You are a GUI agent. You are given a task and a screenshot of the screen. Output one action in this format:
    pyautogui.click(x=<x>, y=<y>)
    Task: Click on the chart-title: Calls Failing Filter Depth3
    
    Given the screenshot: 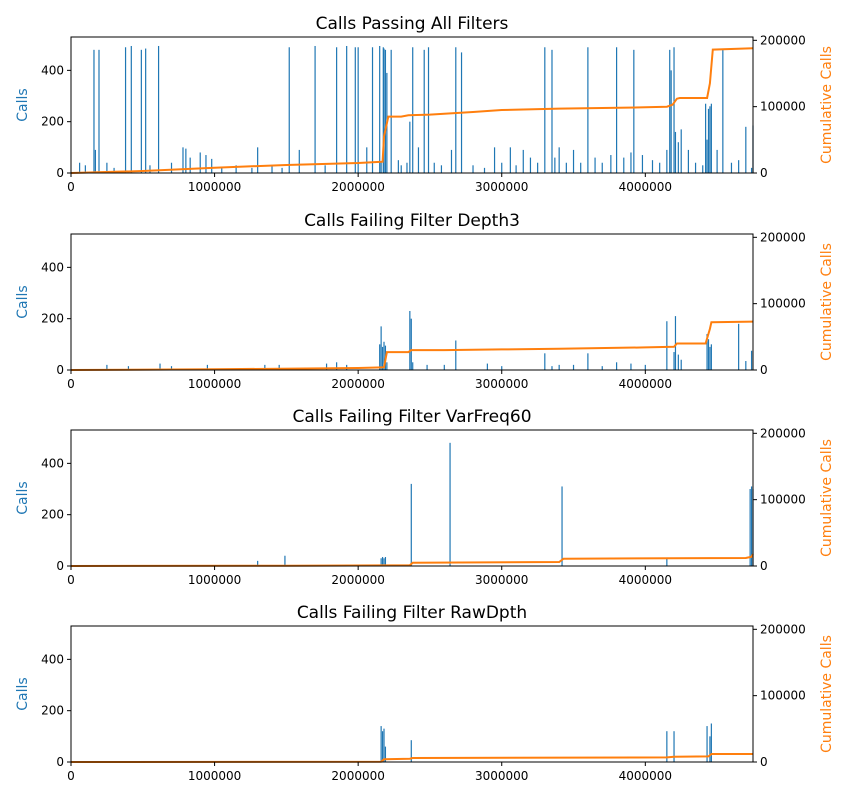 What is the action you would take?
    pyautogui.click(x=412, y=221)
    